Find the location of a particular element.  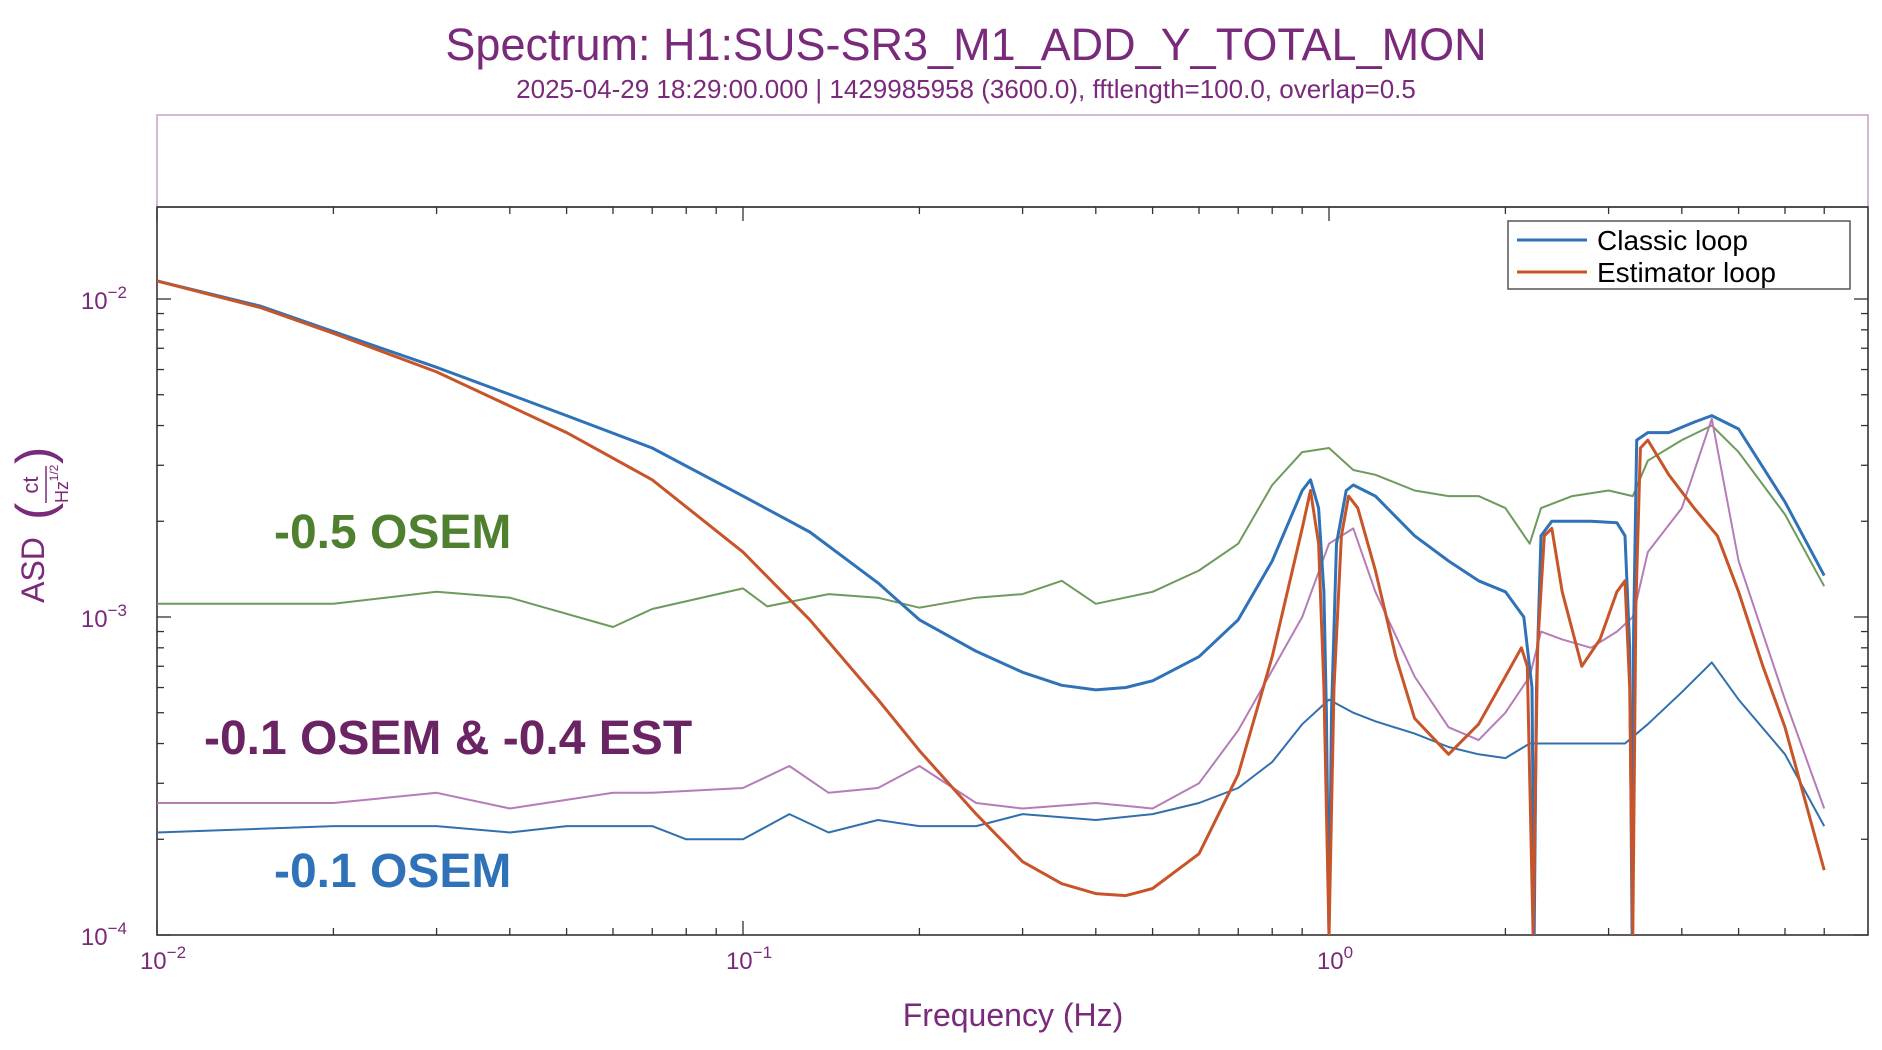

annotation-osem-05: -0.5 OSEM is located at coordinates (392, 532).